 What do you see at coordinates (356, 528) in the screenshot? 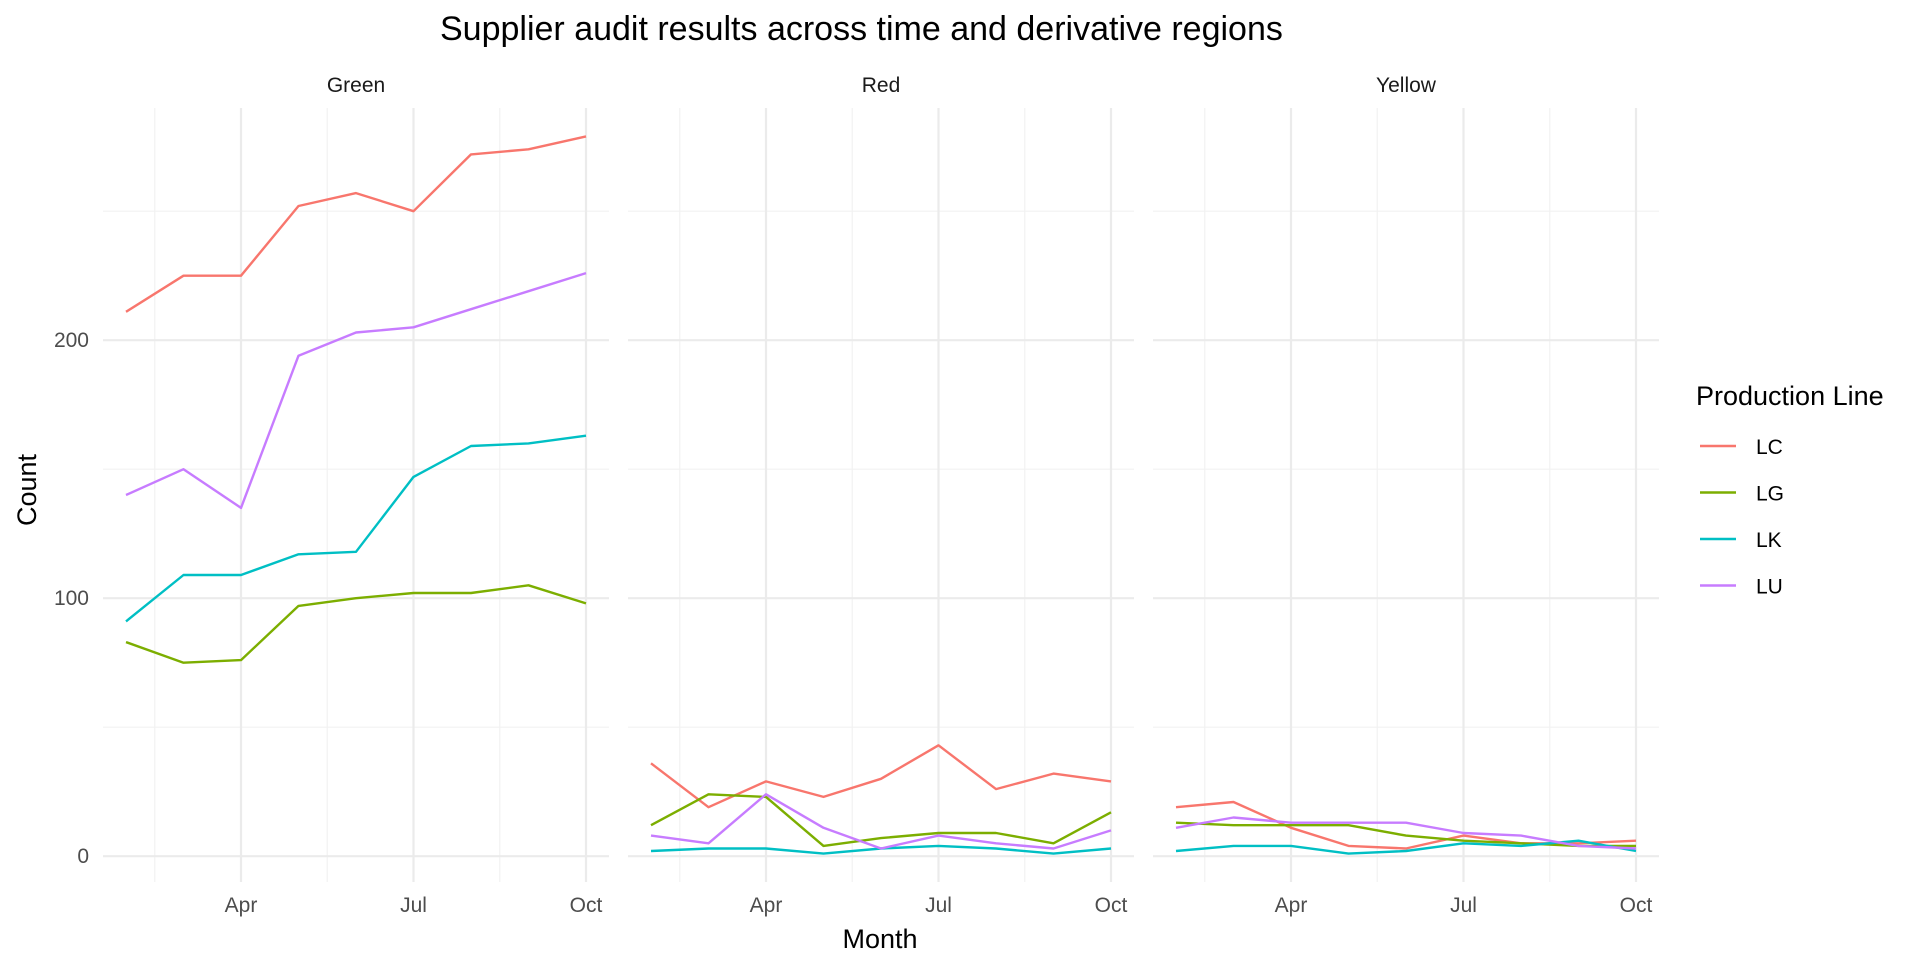
I see `series-line-lk` at bounding box center [356, 528].